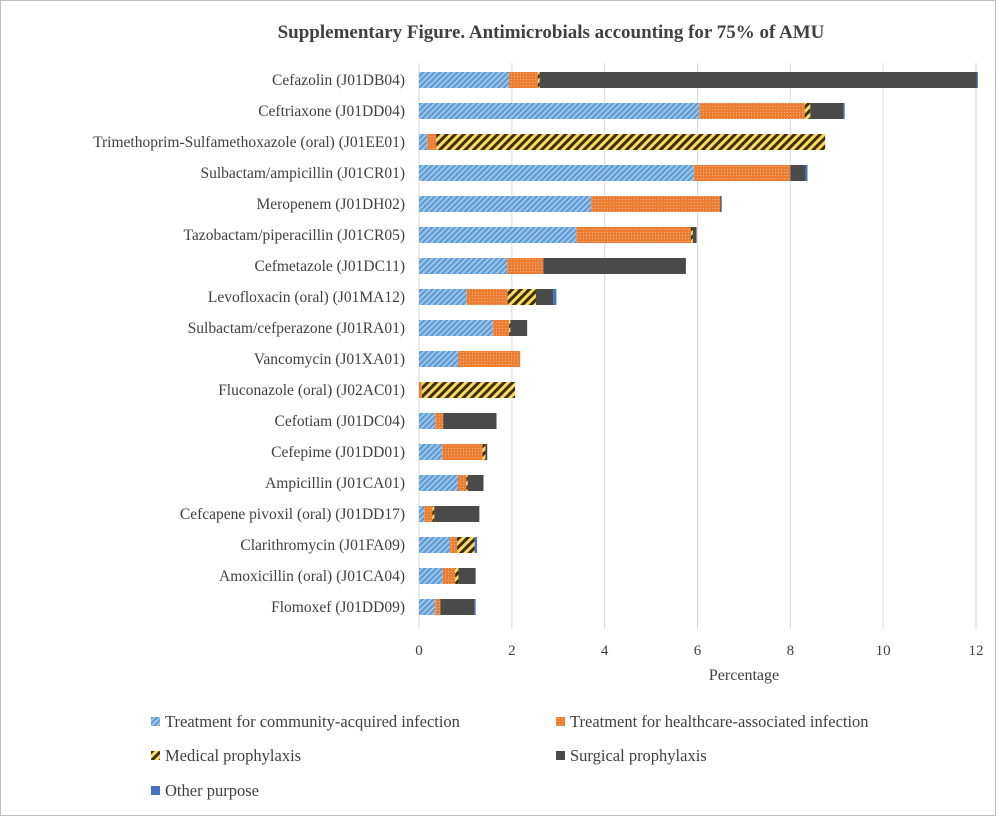 The height and width of the screenshot is (820, 996). Describe the element at coordinates (338, 607) in the screenshot. I see `category-label: Flomoxef (J01DD09)` at that location.